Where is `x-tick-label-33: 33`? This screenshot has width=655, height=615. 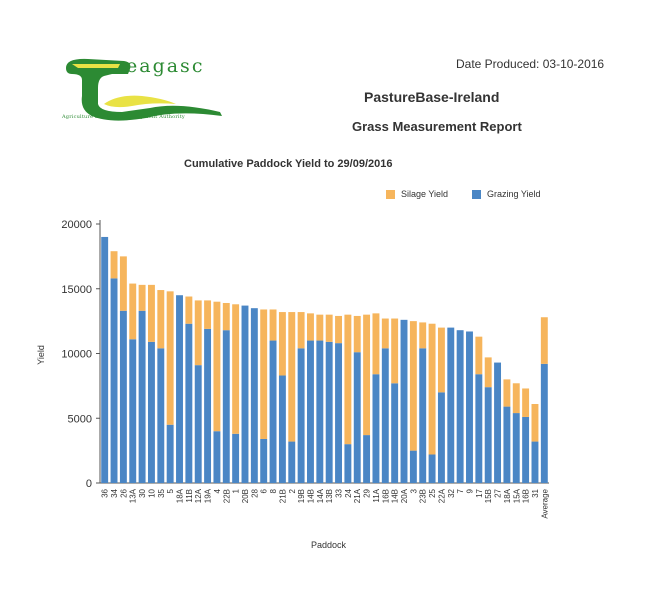 x-tick-label-33: 33 is located at coordinates (339, 492).